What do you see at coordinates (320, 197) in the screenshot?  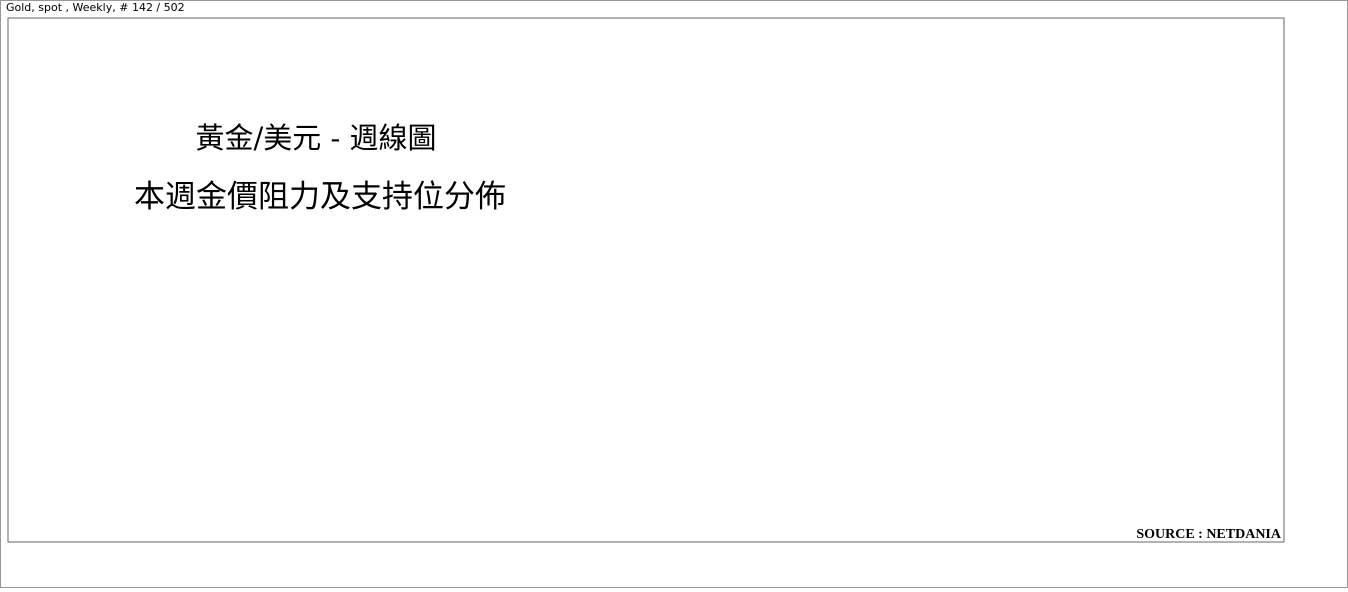 I see `chart-subtitle: 本週金價阻力及支持位分佈` at bounding box center [320, 197].